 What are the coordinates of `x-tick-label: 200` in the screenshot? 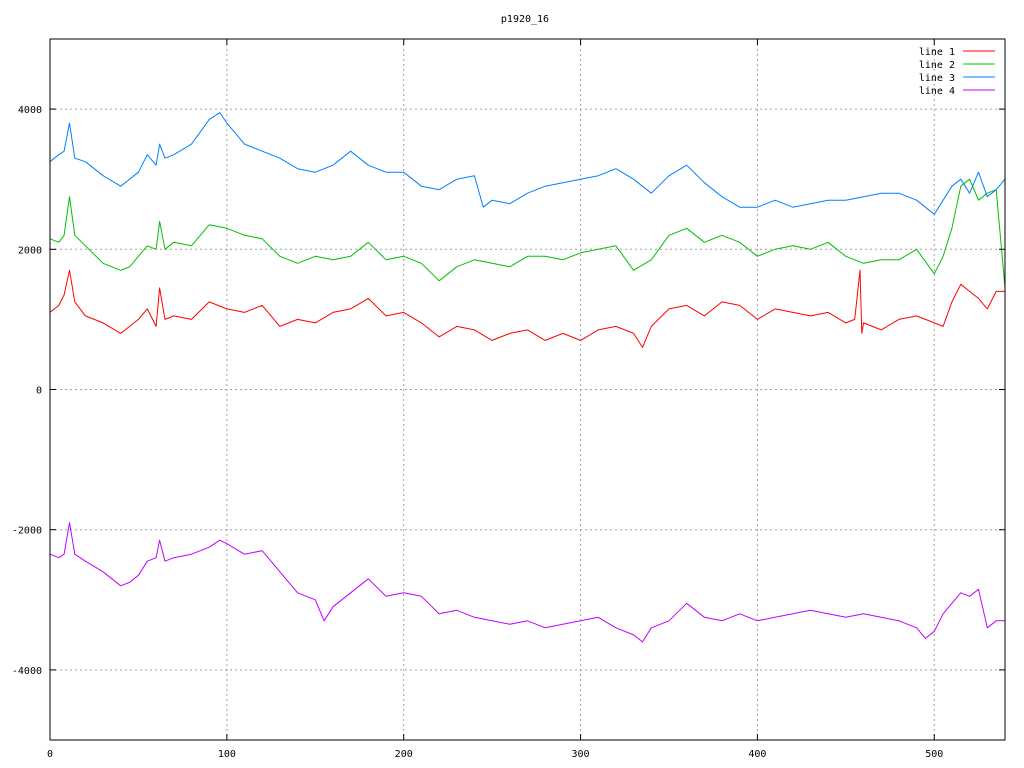 It's located at (404, 754).